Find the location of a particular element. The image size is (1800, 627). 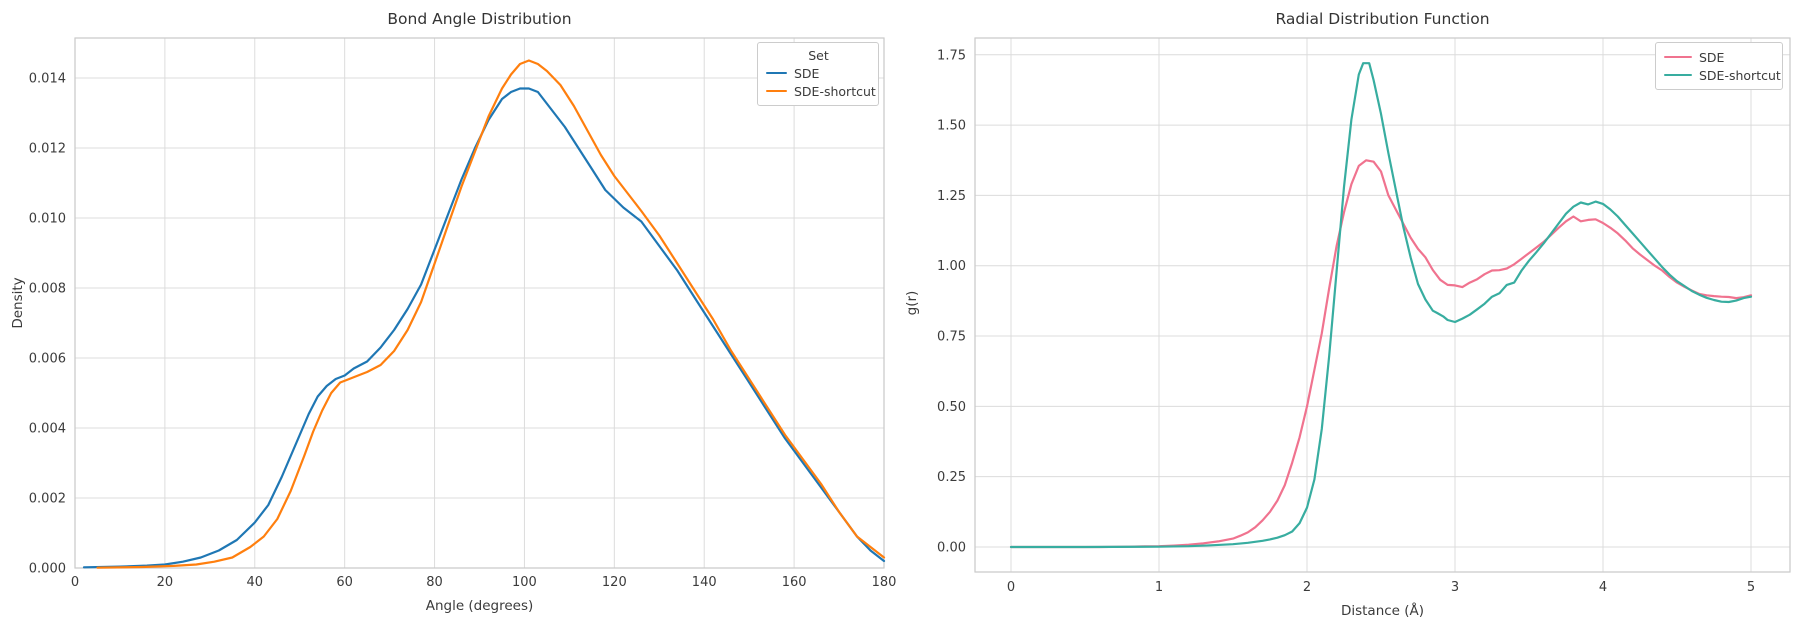

x-tick-label: 80 is located at coordinates (434, 582).